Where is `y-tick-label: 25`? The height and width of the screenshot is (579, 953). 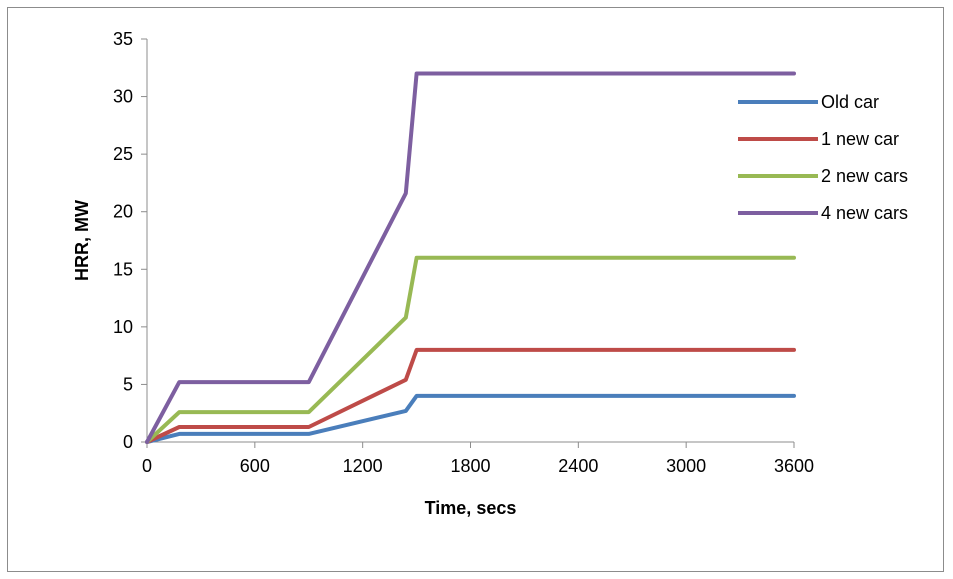
y-tick-label: 25 is located at coordinates (123, 154).